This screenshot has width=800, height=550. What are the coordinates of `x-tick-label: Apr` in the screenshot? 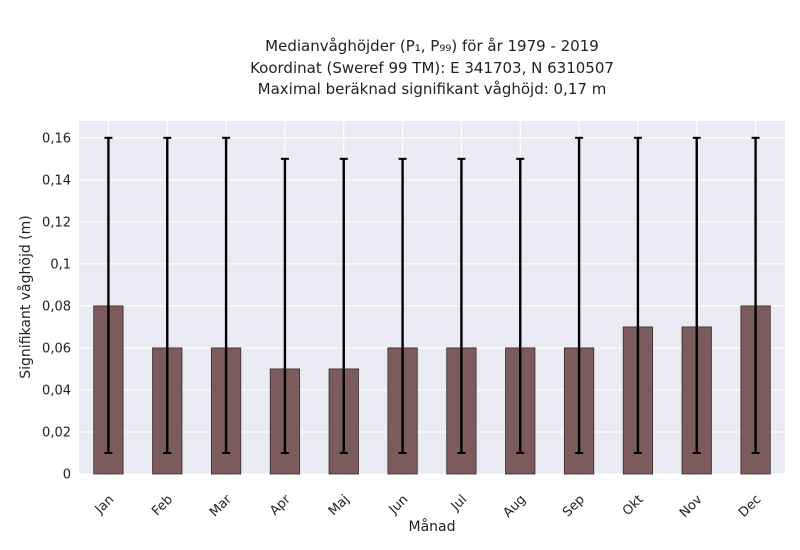 It's located at (280, 505).